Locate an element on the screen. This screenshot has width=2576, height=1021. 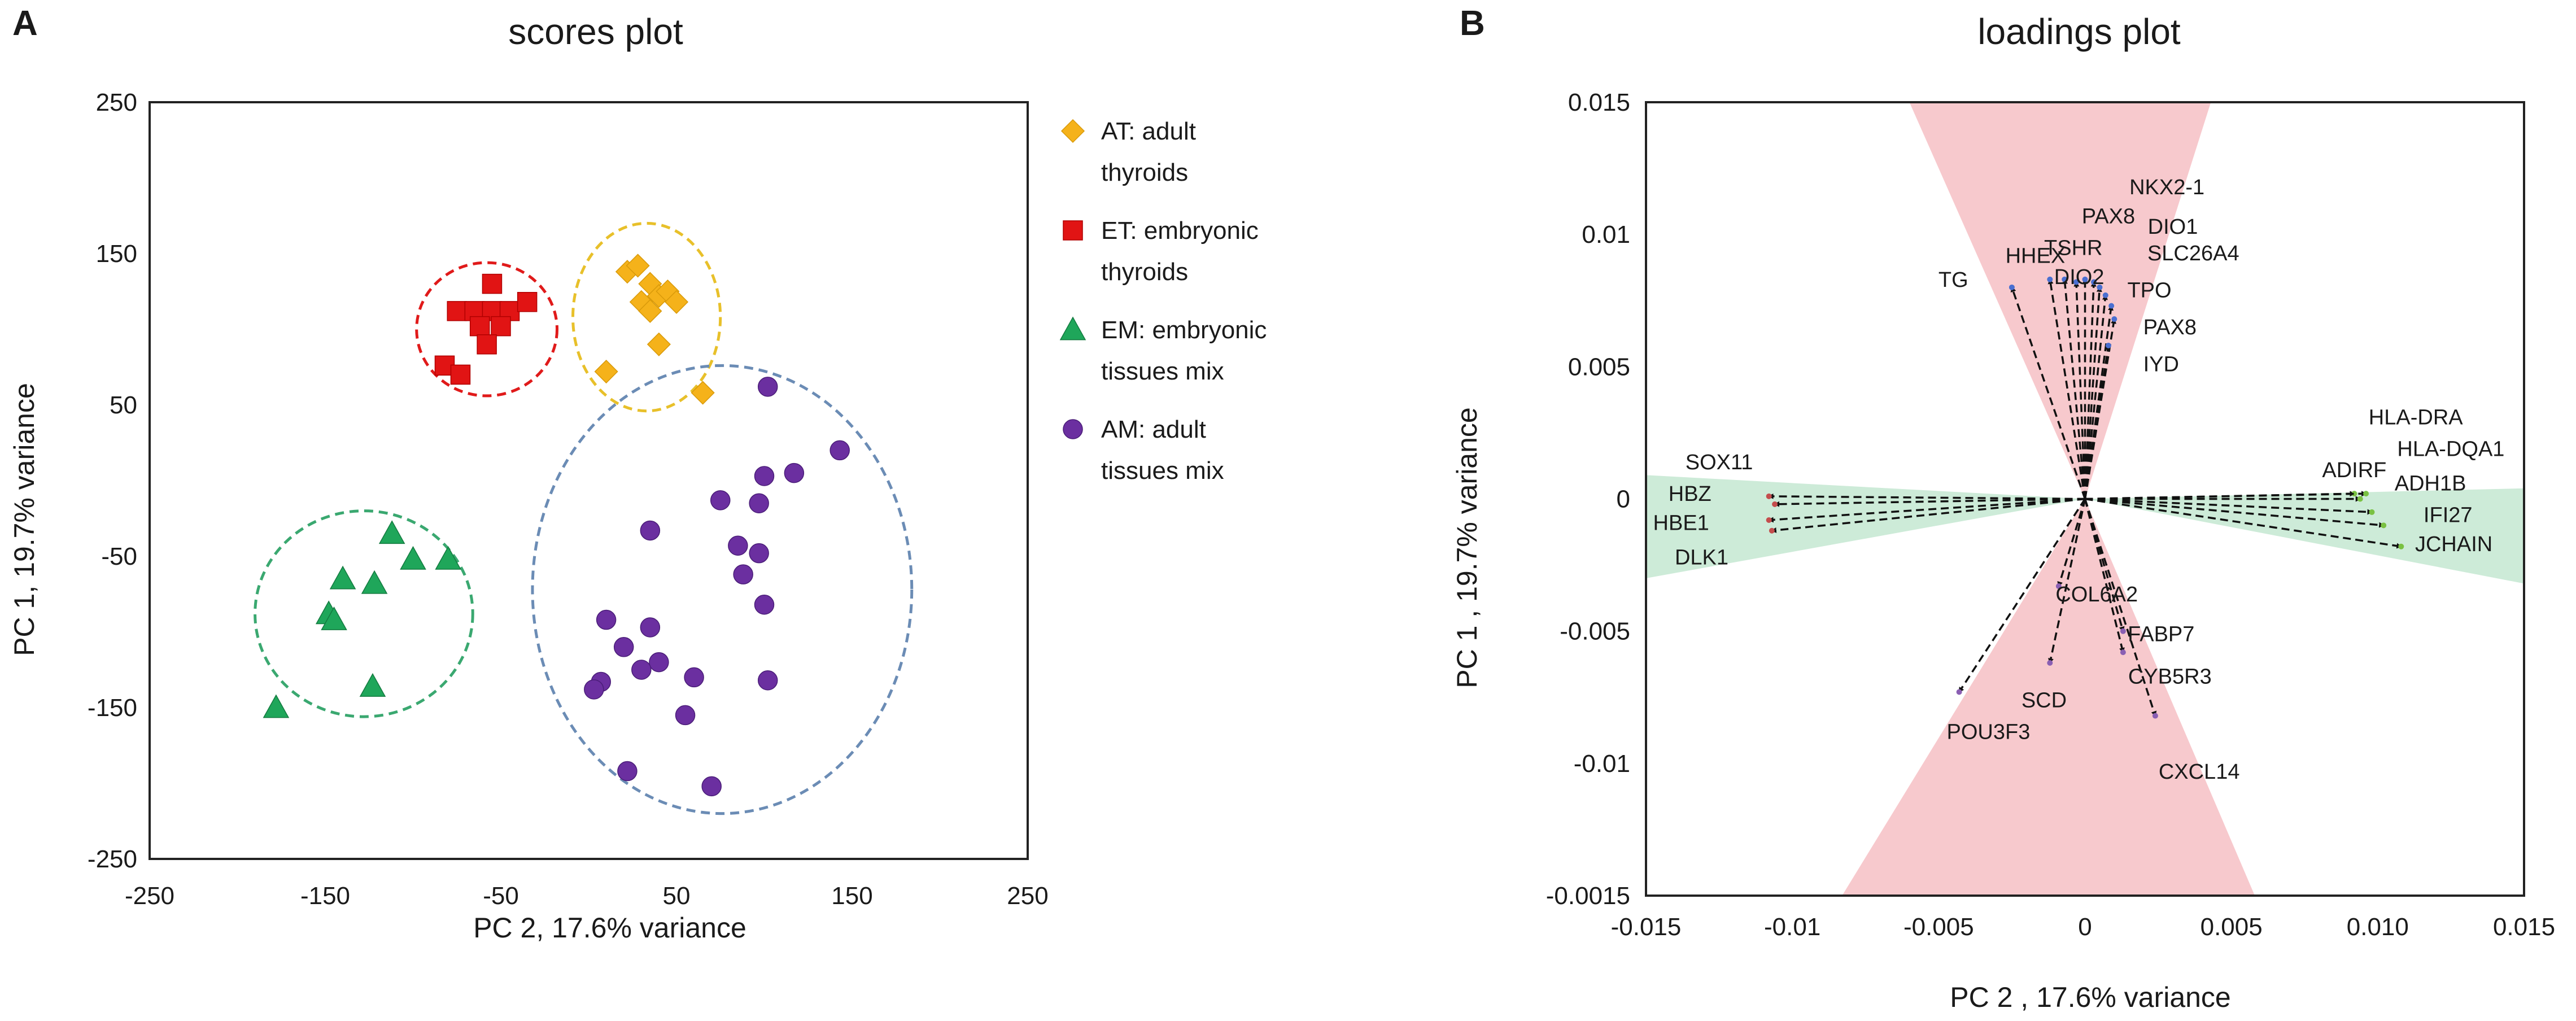
y-tick-label: -150 is located at coordinates (113, 708).